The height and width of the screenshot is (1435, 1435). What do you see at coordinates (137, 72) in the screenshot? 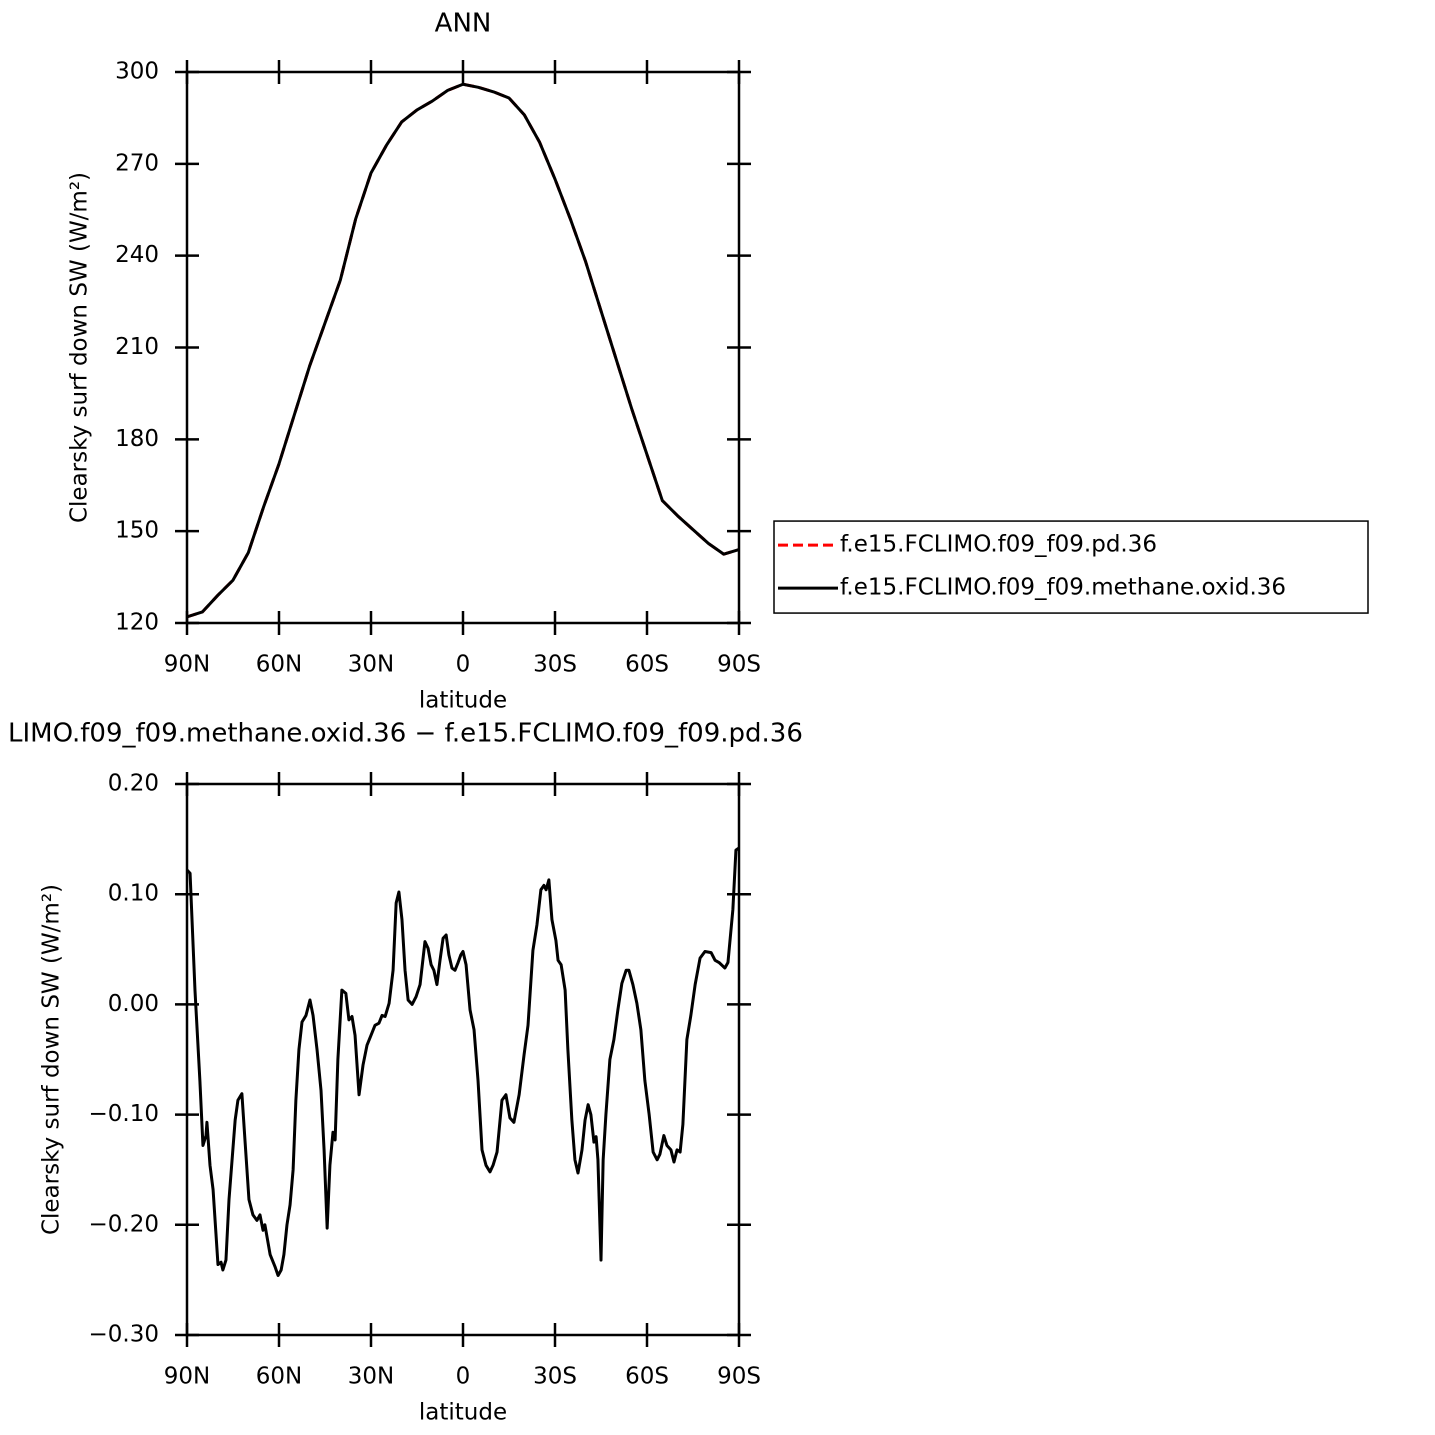
I see `y-tick-label: 300` at bounding box center [137, 72].